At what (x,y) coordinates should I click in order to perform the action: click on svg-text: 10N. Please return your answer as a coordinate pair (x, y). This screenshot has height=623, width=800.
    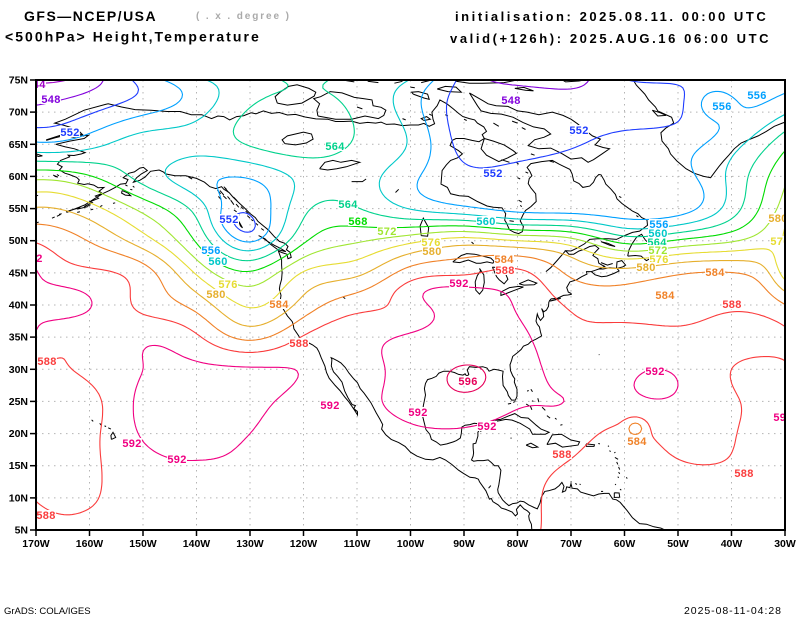
    Looking at the image, I should click on (18, 498).